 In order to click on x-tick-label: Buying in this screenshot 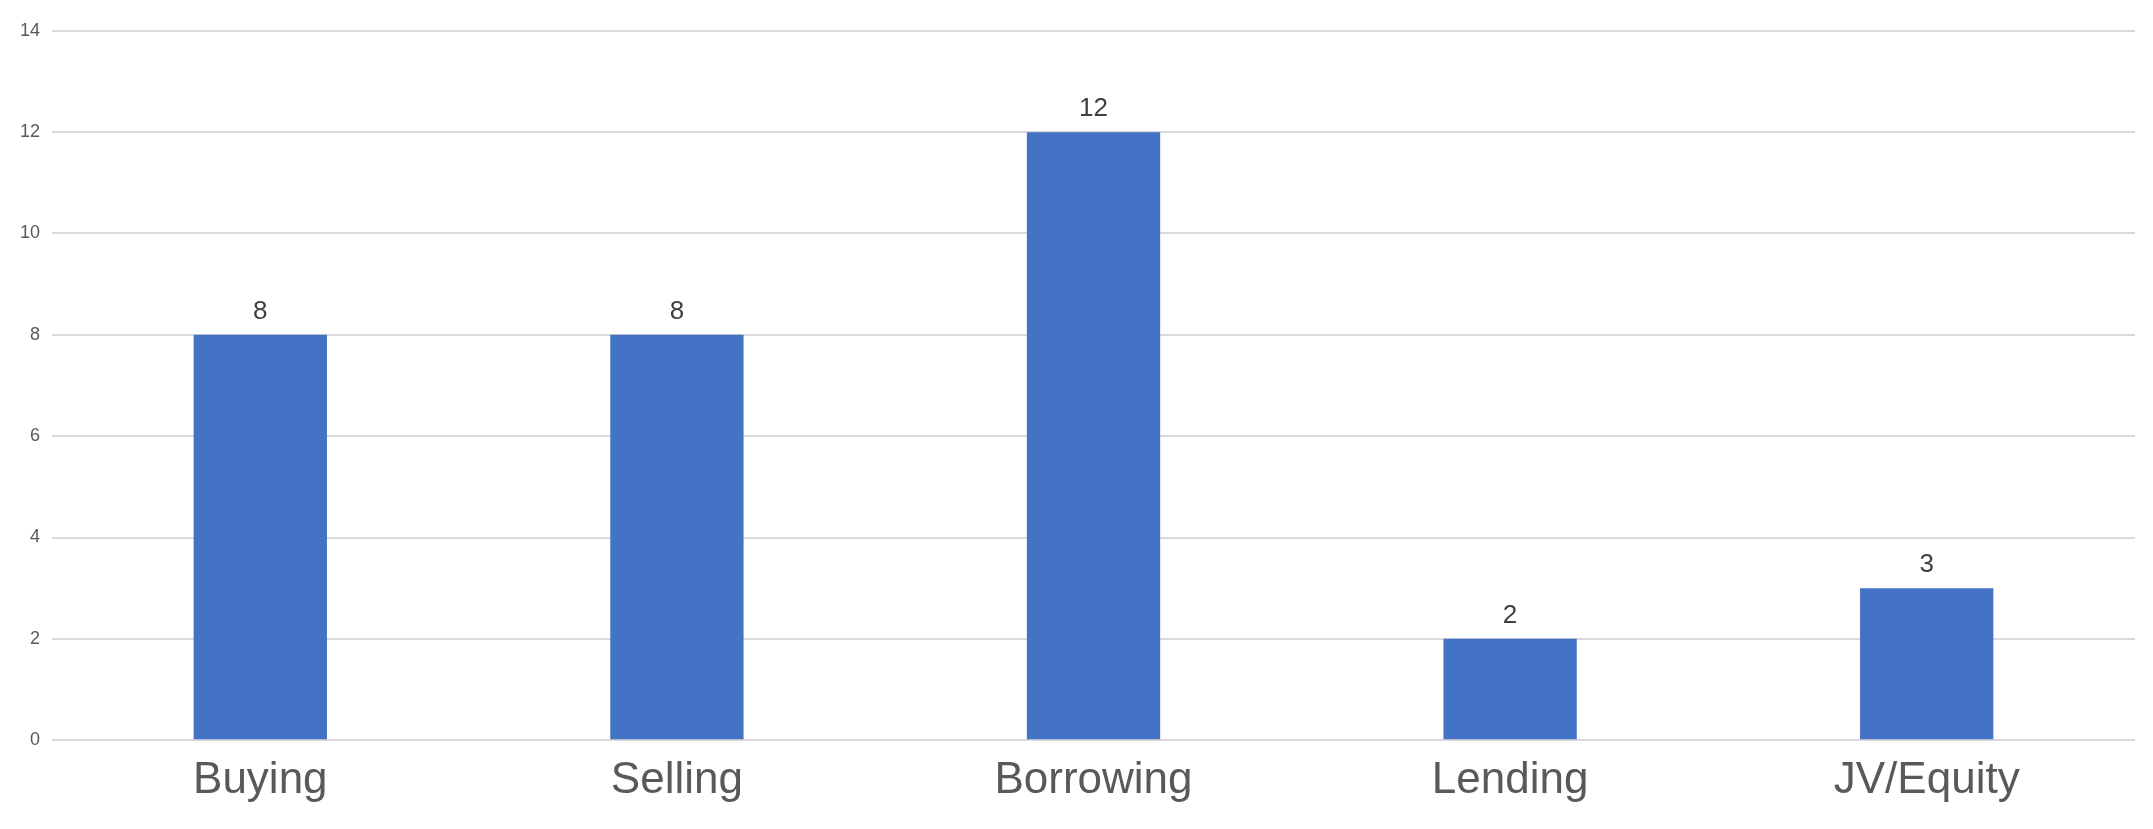, I will do `click(260, 777)`.